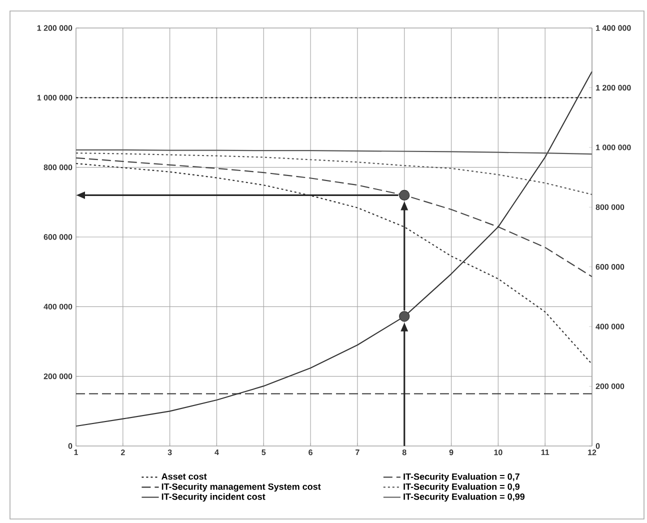 The image size is (647, 523). I want to click on legend-label: IT-Security incident cost, so click(214, 497).